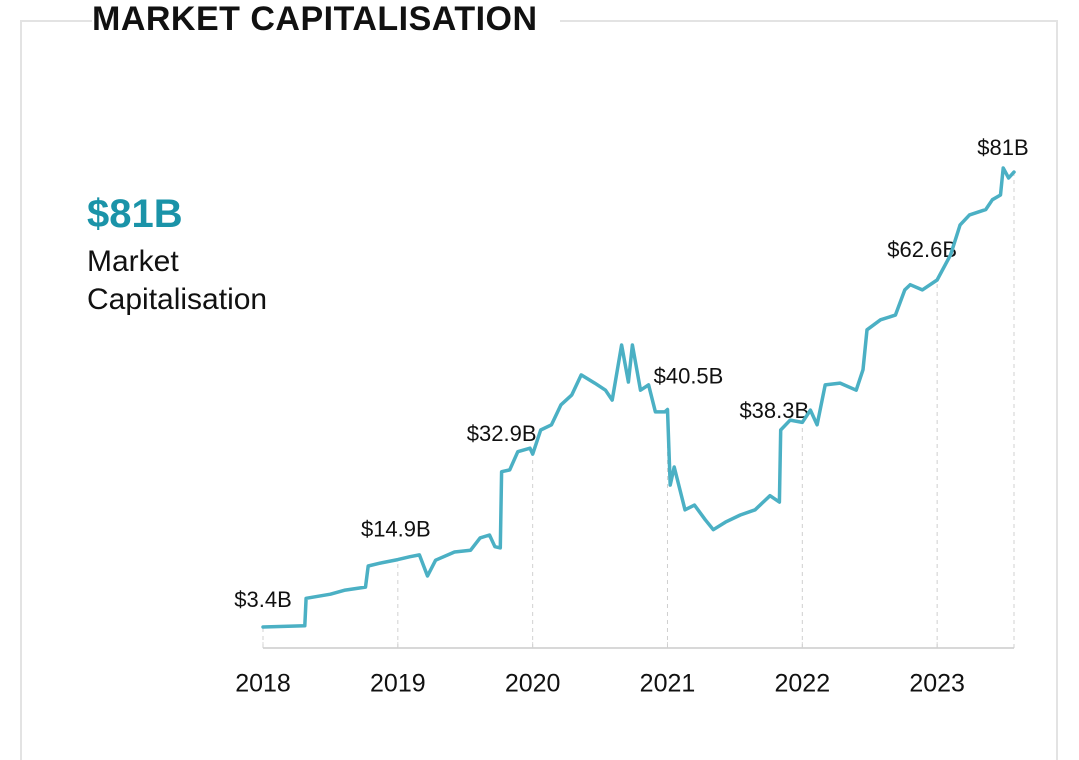 Image resolution: width=1079 pixels, height=760 pixels. I want to click on x-tick-label: 2021, so click(668, 684).